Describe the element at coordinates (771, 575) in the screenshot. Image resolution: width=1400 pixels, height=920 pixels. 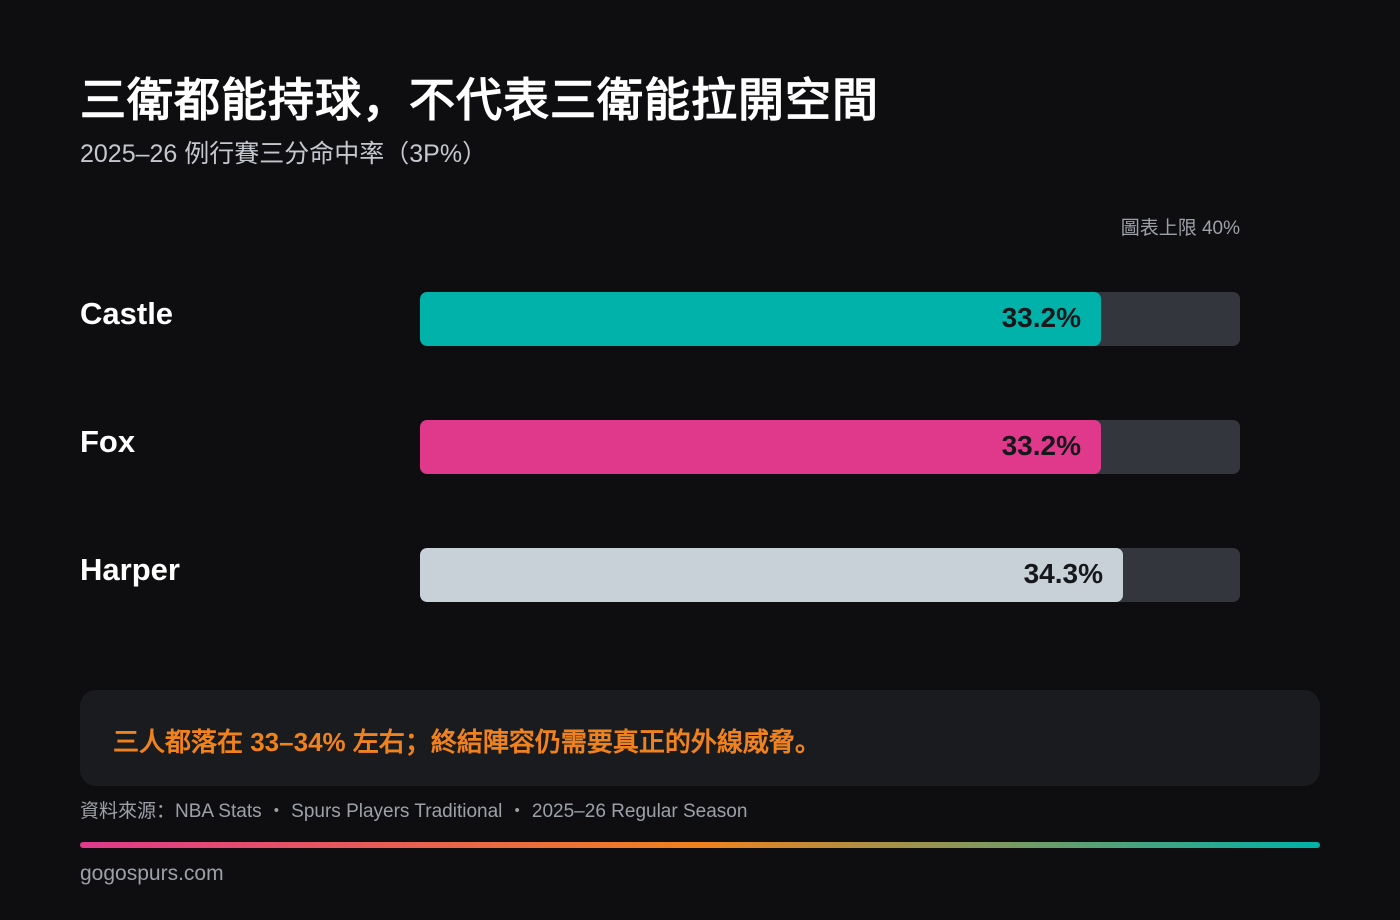
I see `bar-fill: 34.3%` at that location.